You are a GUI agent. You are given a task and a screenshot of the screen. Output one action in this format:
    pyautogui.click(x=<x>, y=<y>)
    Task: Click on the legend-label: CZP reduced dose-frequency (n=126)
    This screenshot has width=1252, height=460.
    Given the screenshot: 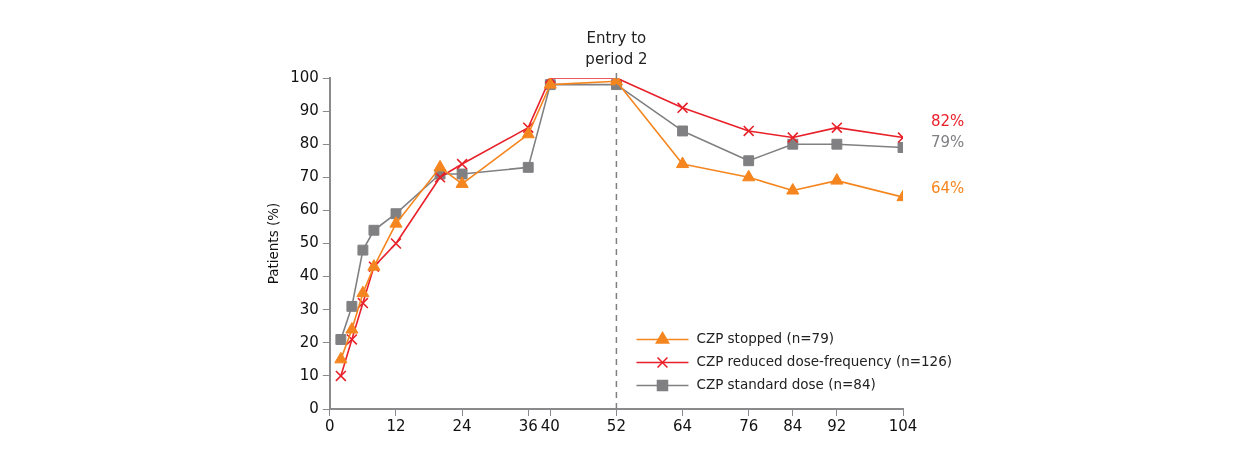 What is the action you would take?
    pyautogui.click(x=824, y=361)
    